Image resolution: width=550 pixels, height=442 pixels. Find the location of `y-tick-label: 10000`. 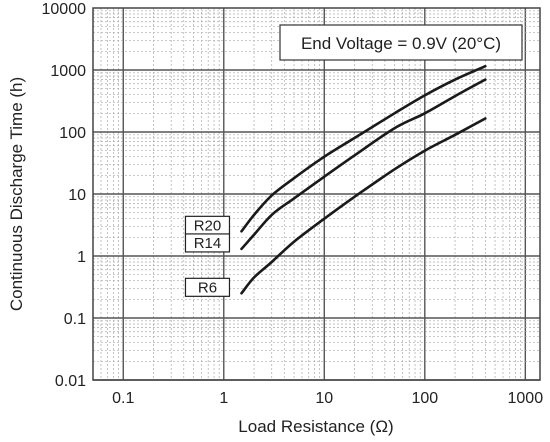

y-tick-label: 10000 is located at coordinates (64, 9).